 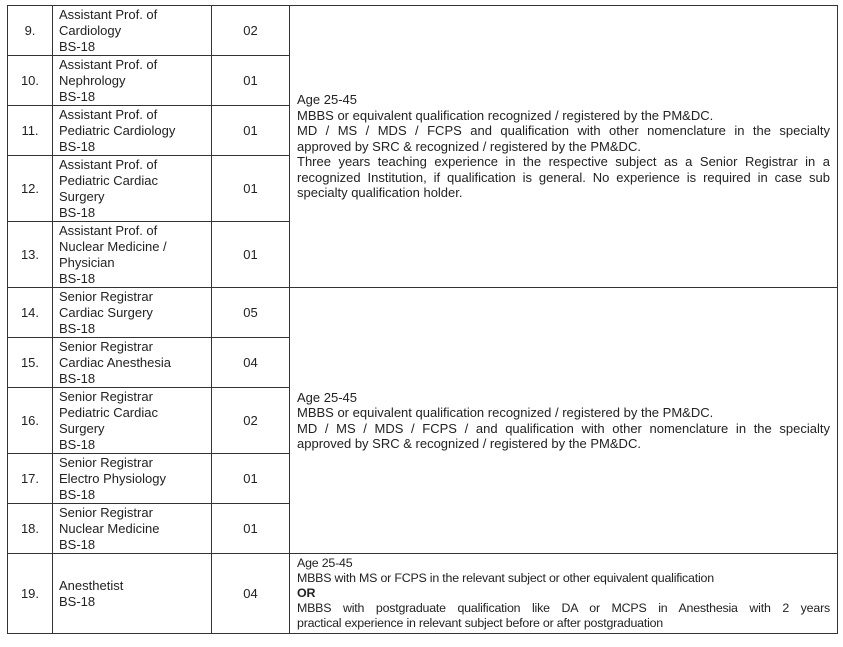 What do you see at coordinates (30, 362) in the screenshot?
I see `row-number: 15.` at bounding box center [30, 362].